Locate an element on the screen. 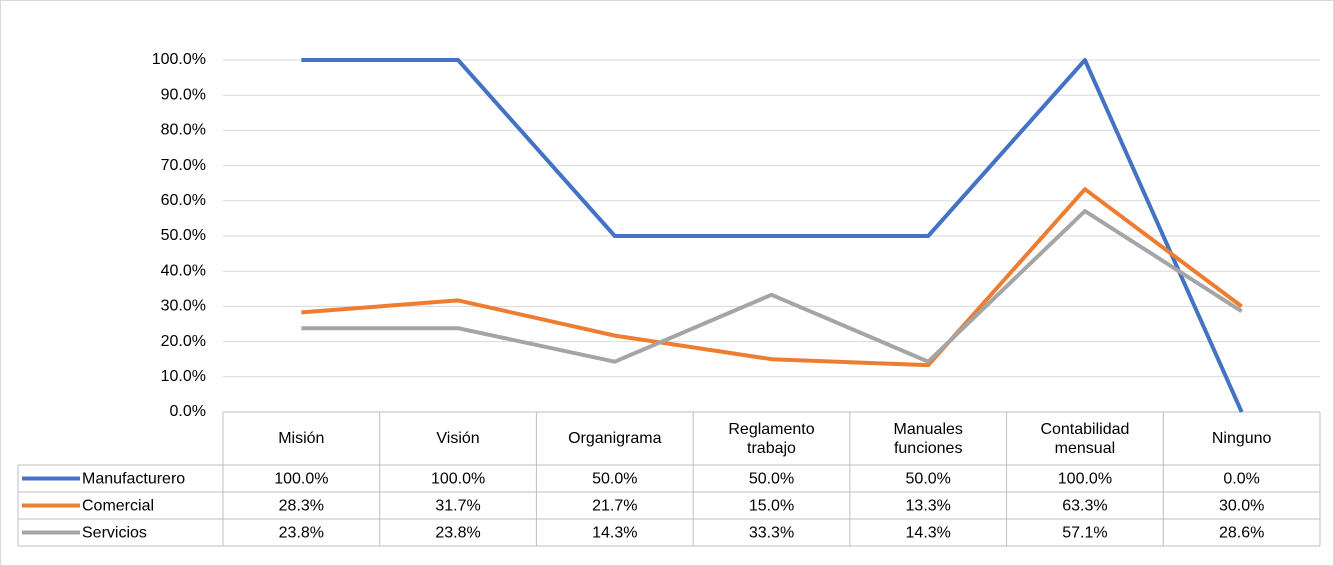  x-tick-label: Organigrama is located at coordinates (615, 438).